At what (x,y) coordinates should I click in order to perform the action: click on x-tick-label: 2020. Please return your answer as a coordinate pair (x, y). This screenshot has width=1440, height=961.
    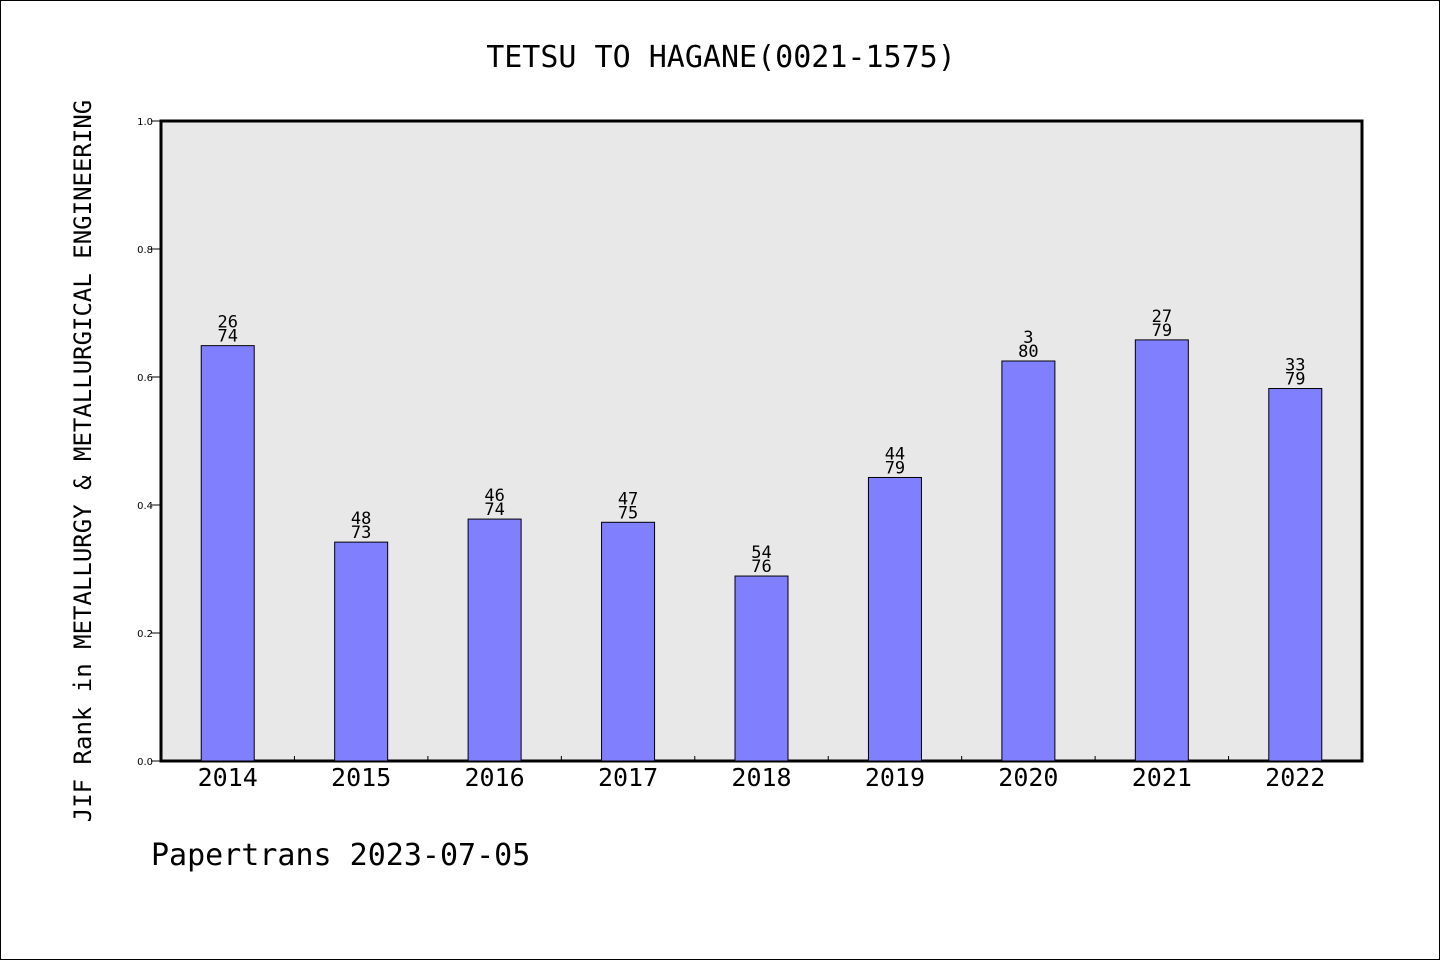
    Looking at the image, I should click on (1028, 777).